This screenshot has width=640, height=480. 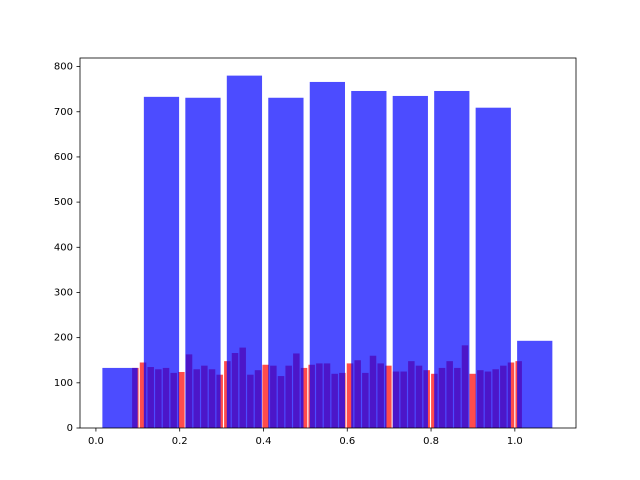 What do you see at coordinates (63, 292) in the screenshot?
I see `y-tick-label: 300` at bounding box center [63, 292].